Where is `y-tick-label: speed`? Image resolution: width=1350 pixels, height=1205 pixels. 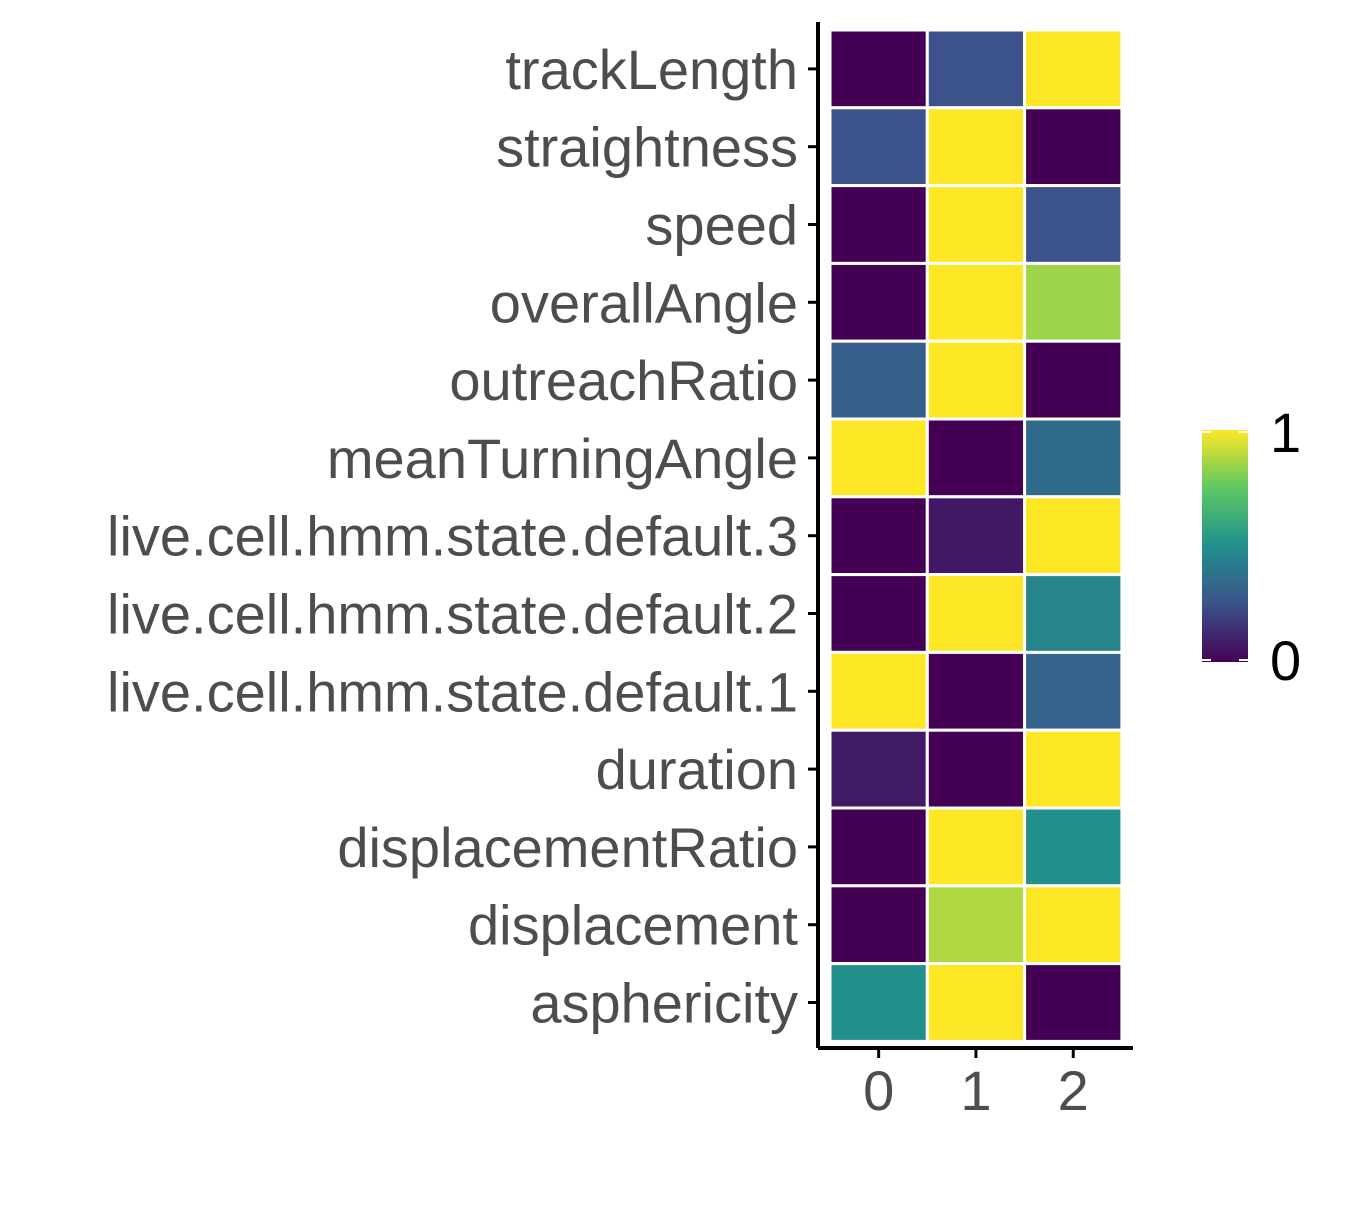
y-tick-label: speed is located at coordinates (721, 225).